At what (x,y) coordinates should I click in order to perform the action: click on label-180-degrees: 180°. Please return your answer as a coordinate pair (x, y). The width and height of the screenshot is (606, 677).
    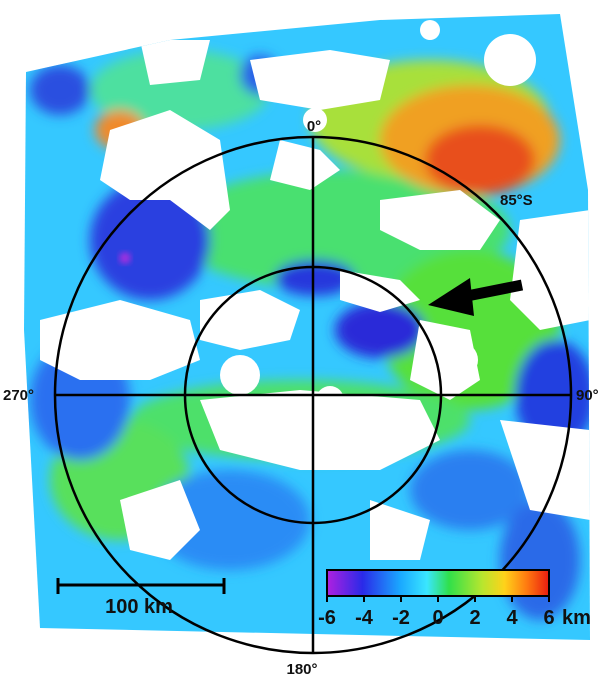
    Looking at the image, I should click on (301, 669).